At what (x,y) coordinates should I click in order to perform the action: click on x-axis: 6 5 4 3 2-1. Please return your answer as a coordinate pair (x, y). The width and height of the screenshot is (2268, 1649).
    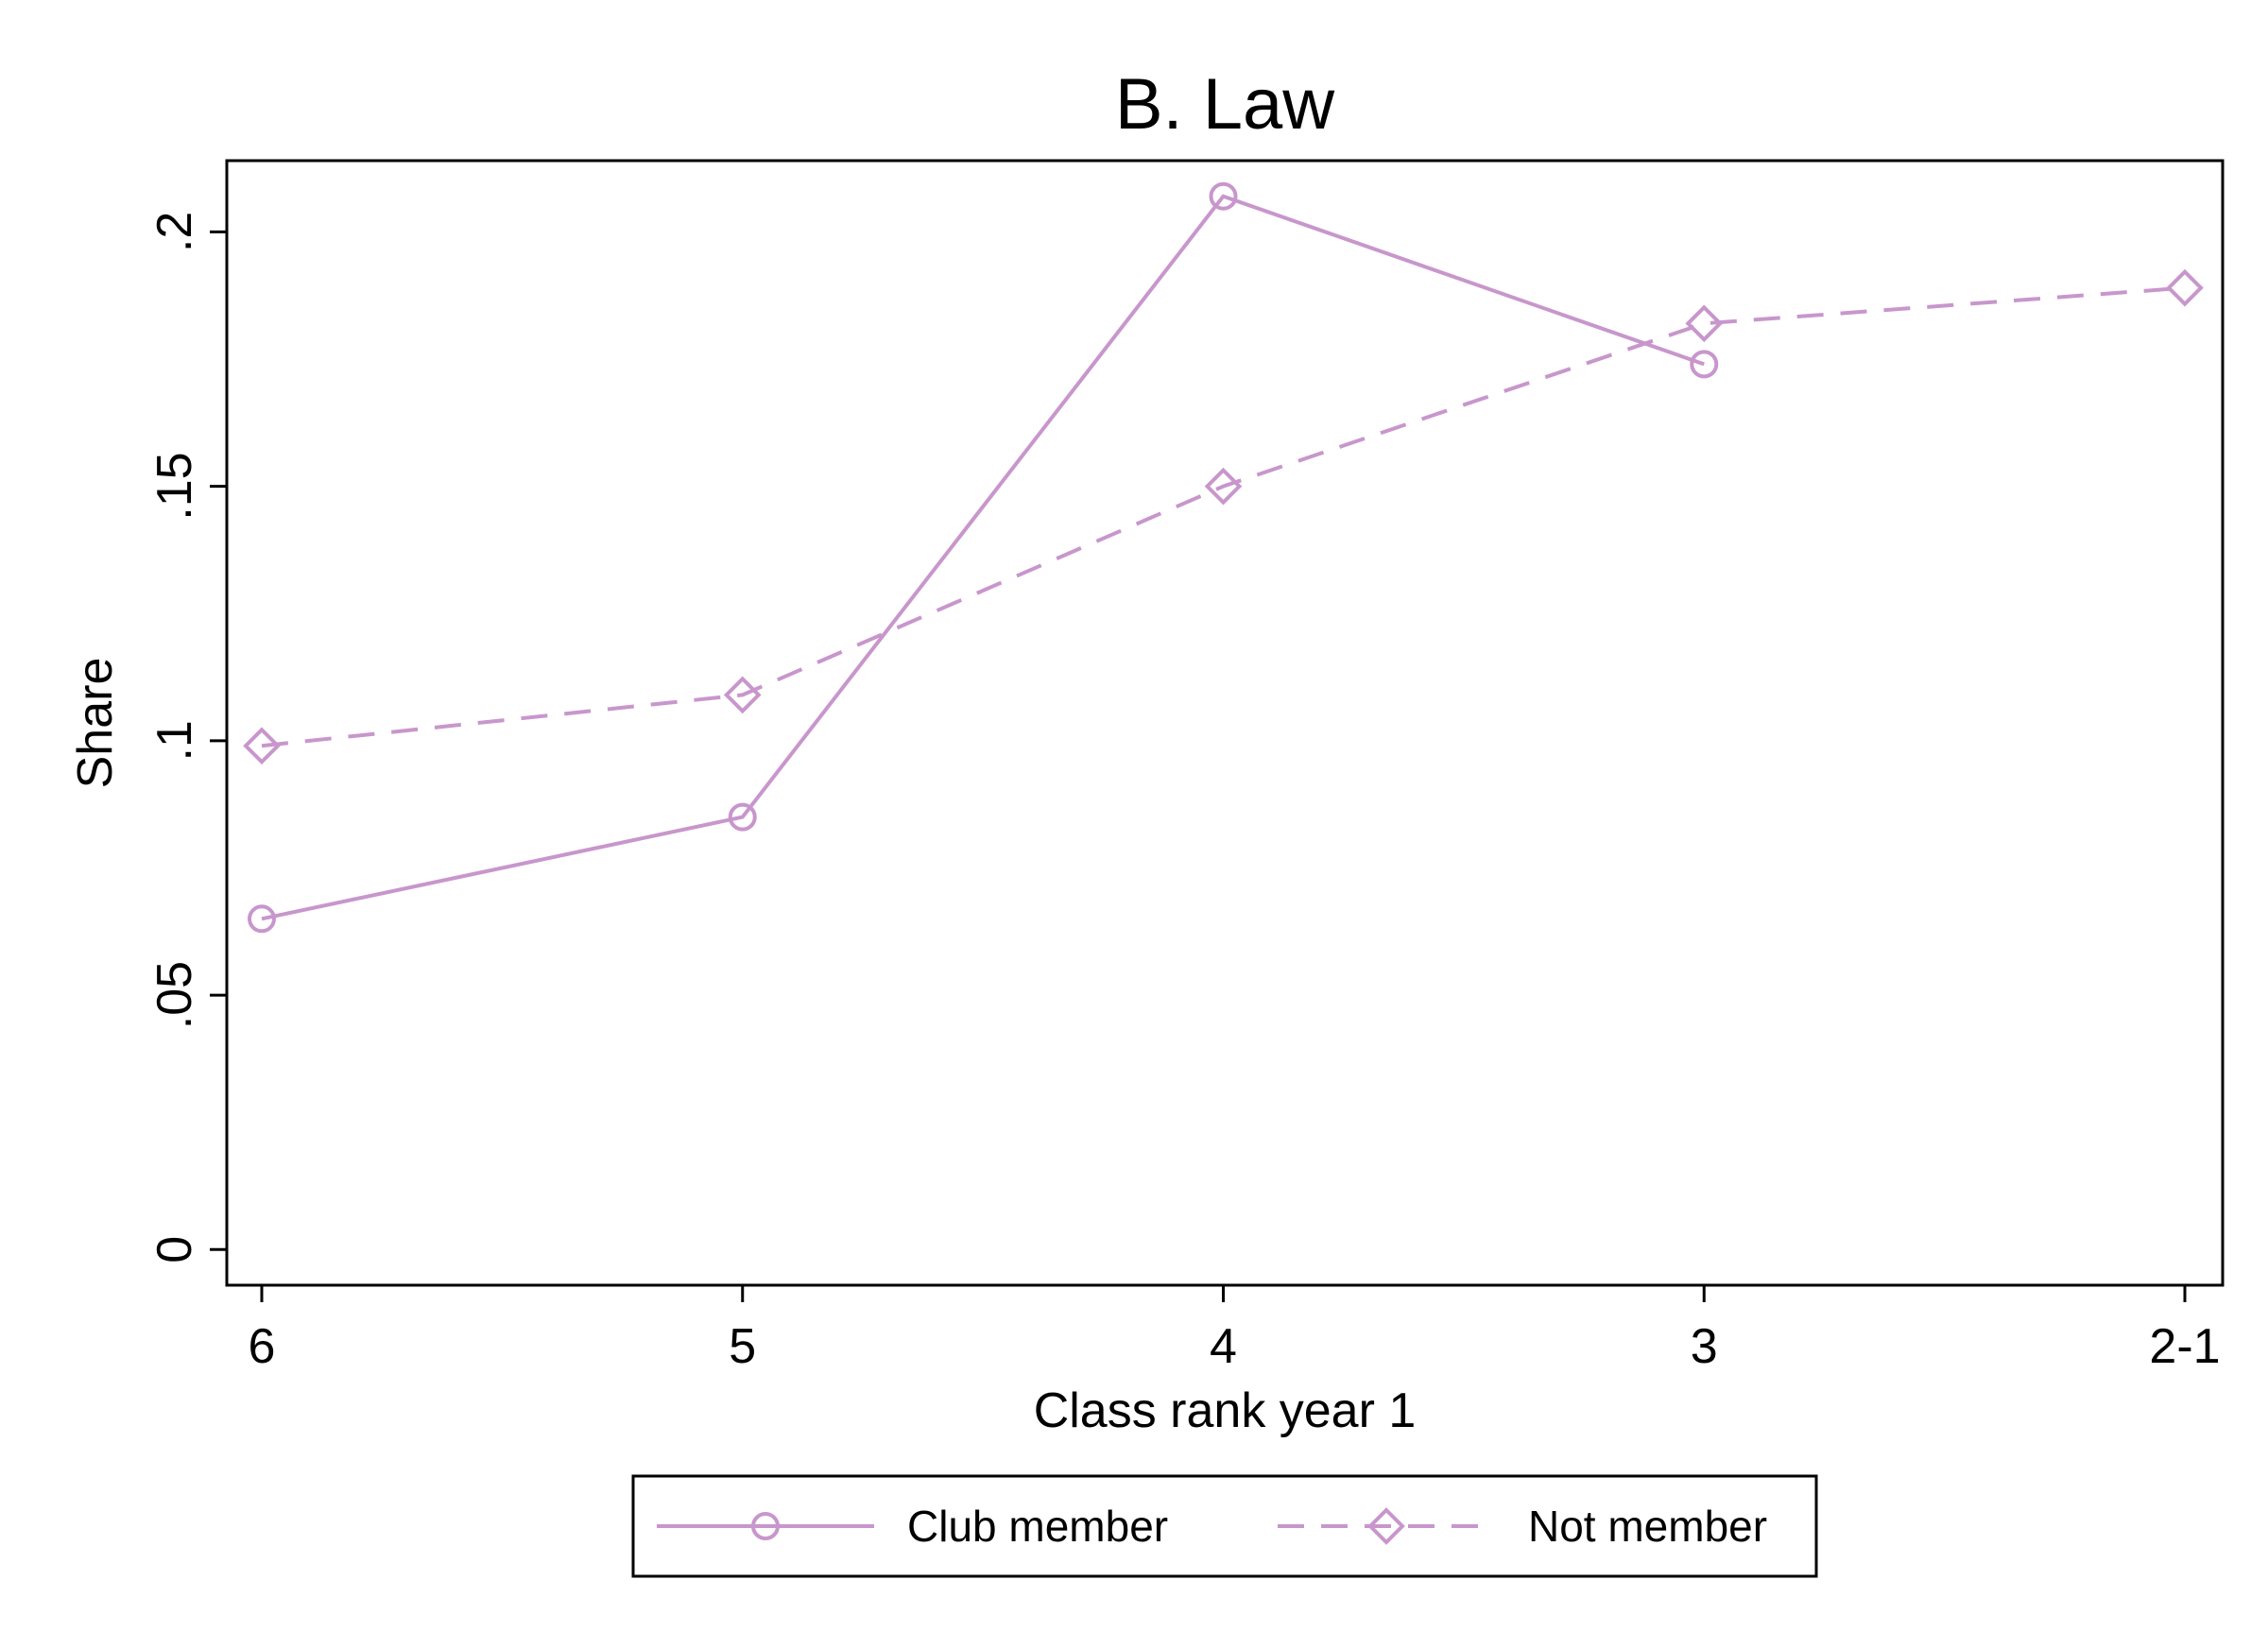
    Looking at the image, I should click on (1235, 1329).